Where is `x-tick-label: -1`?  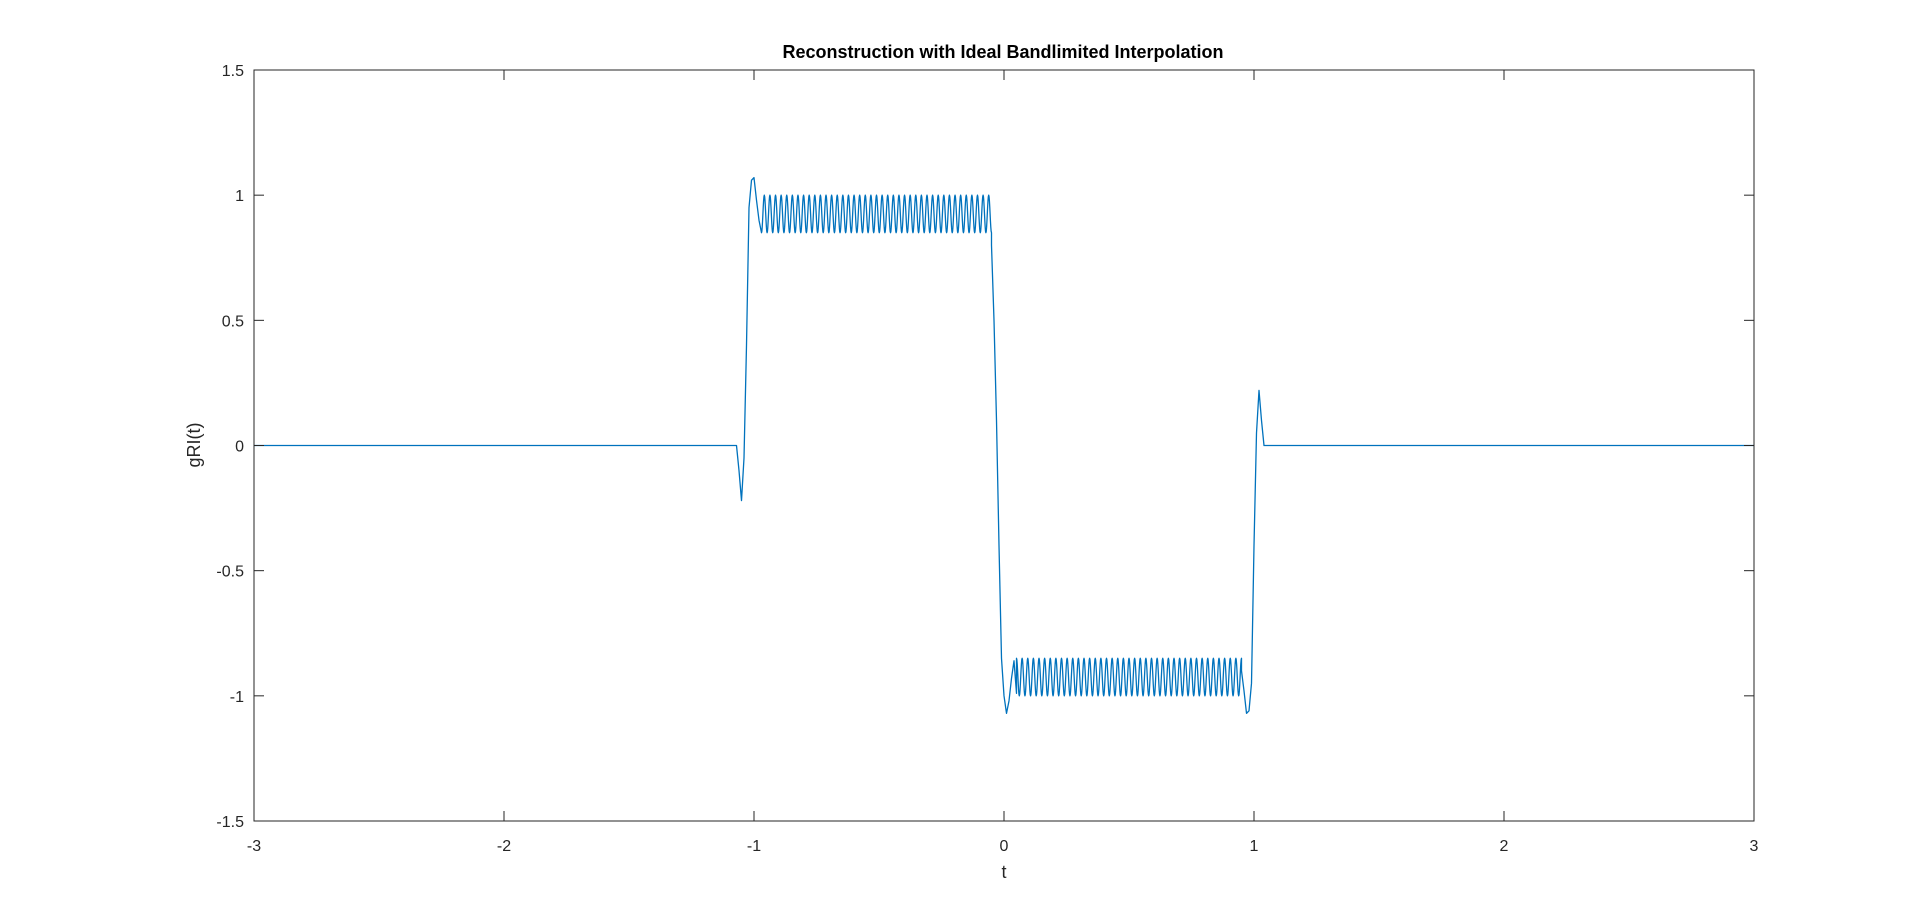 x-tick-label: -1 is located at coordinates (754, 846).